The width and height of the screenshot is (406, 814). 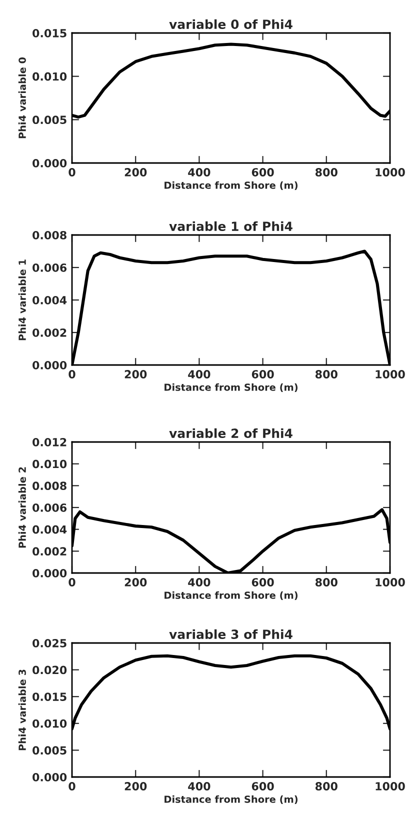 I want to click on y-axis-title: Phi4 variable 1, so click(x=22, y=300).